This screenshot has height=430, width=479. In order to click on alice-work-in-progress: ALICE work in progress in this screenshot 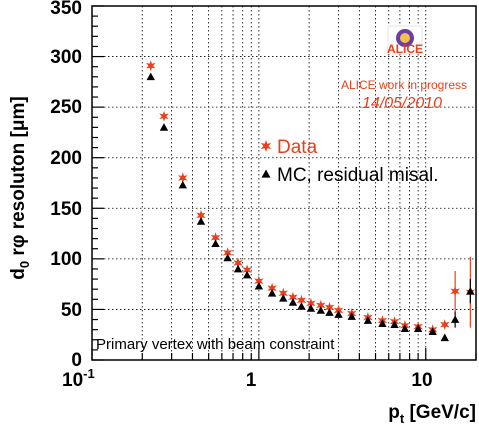, I will do `click(404, 85)`.